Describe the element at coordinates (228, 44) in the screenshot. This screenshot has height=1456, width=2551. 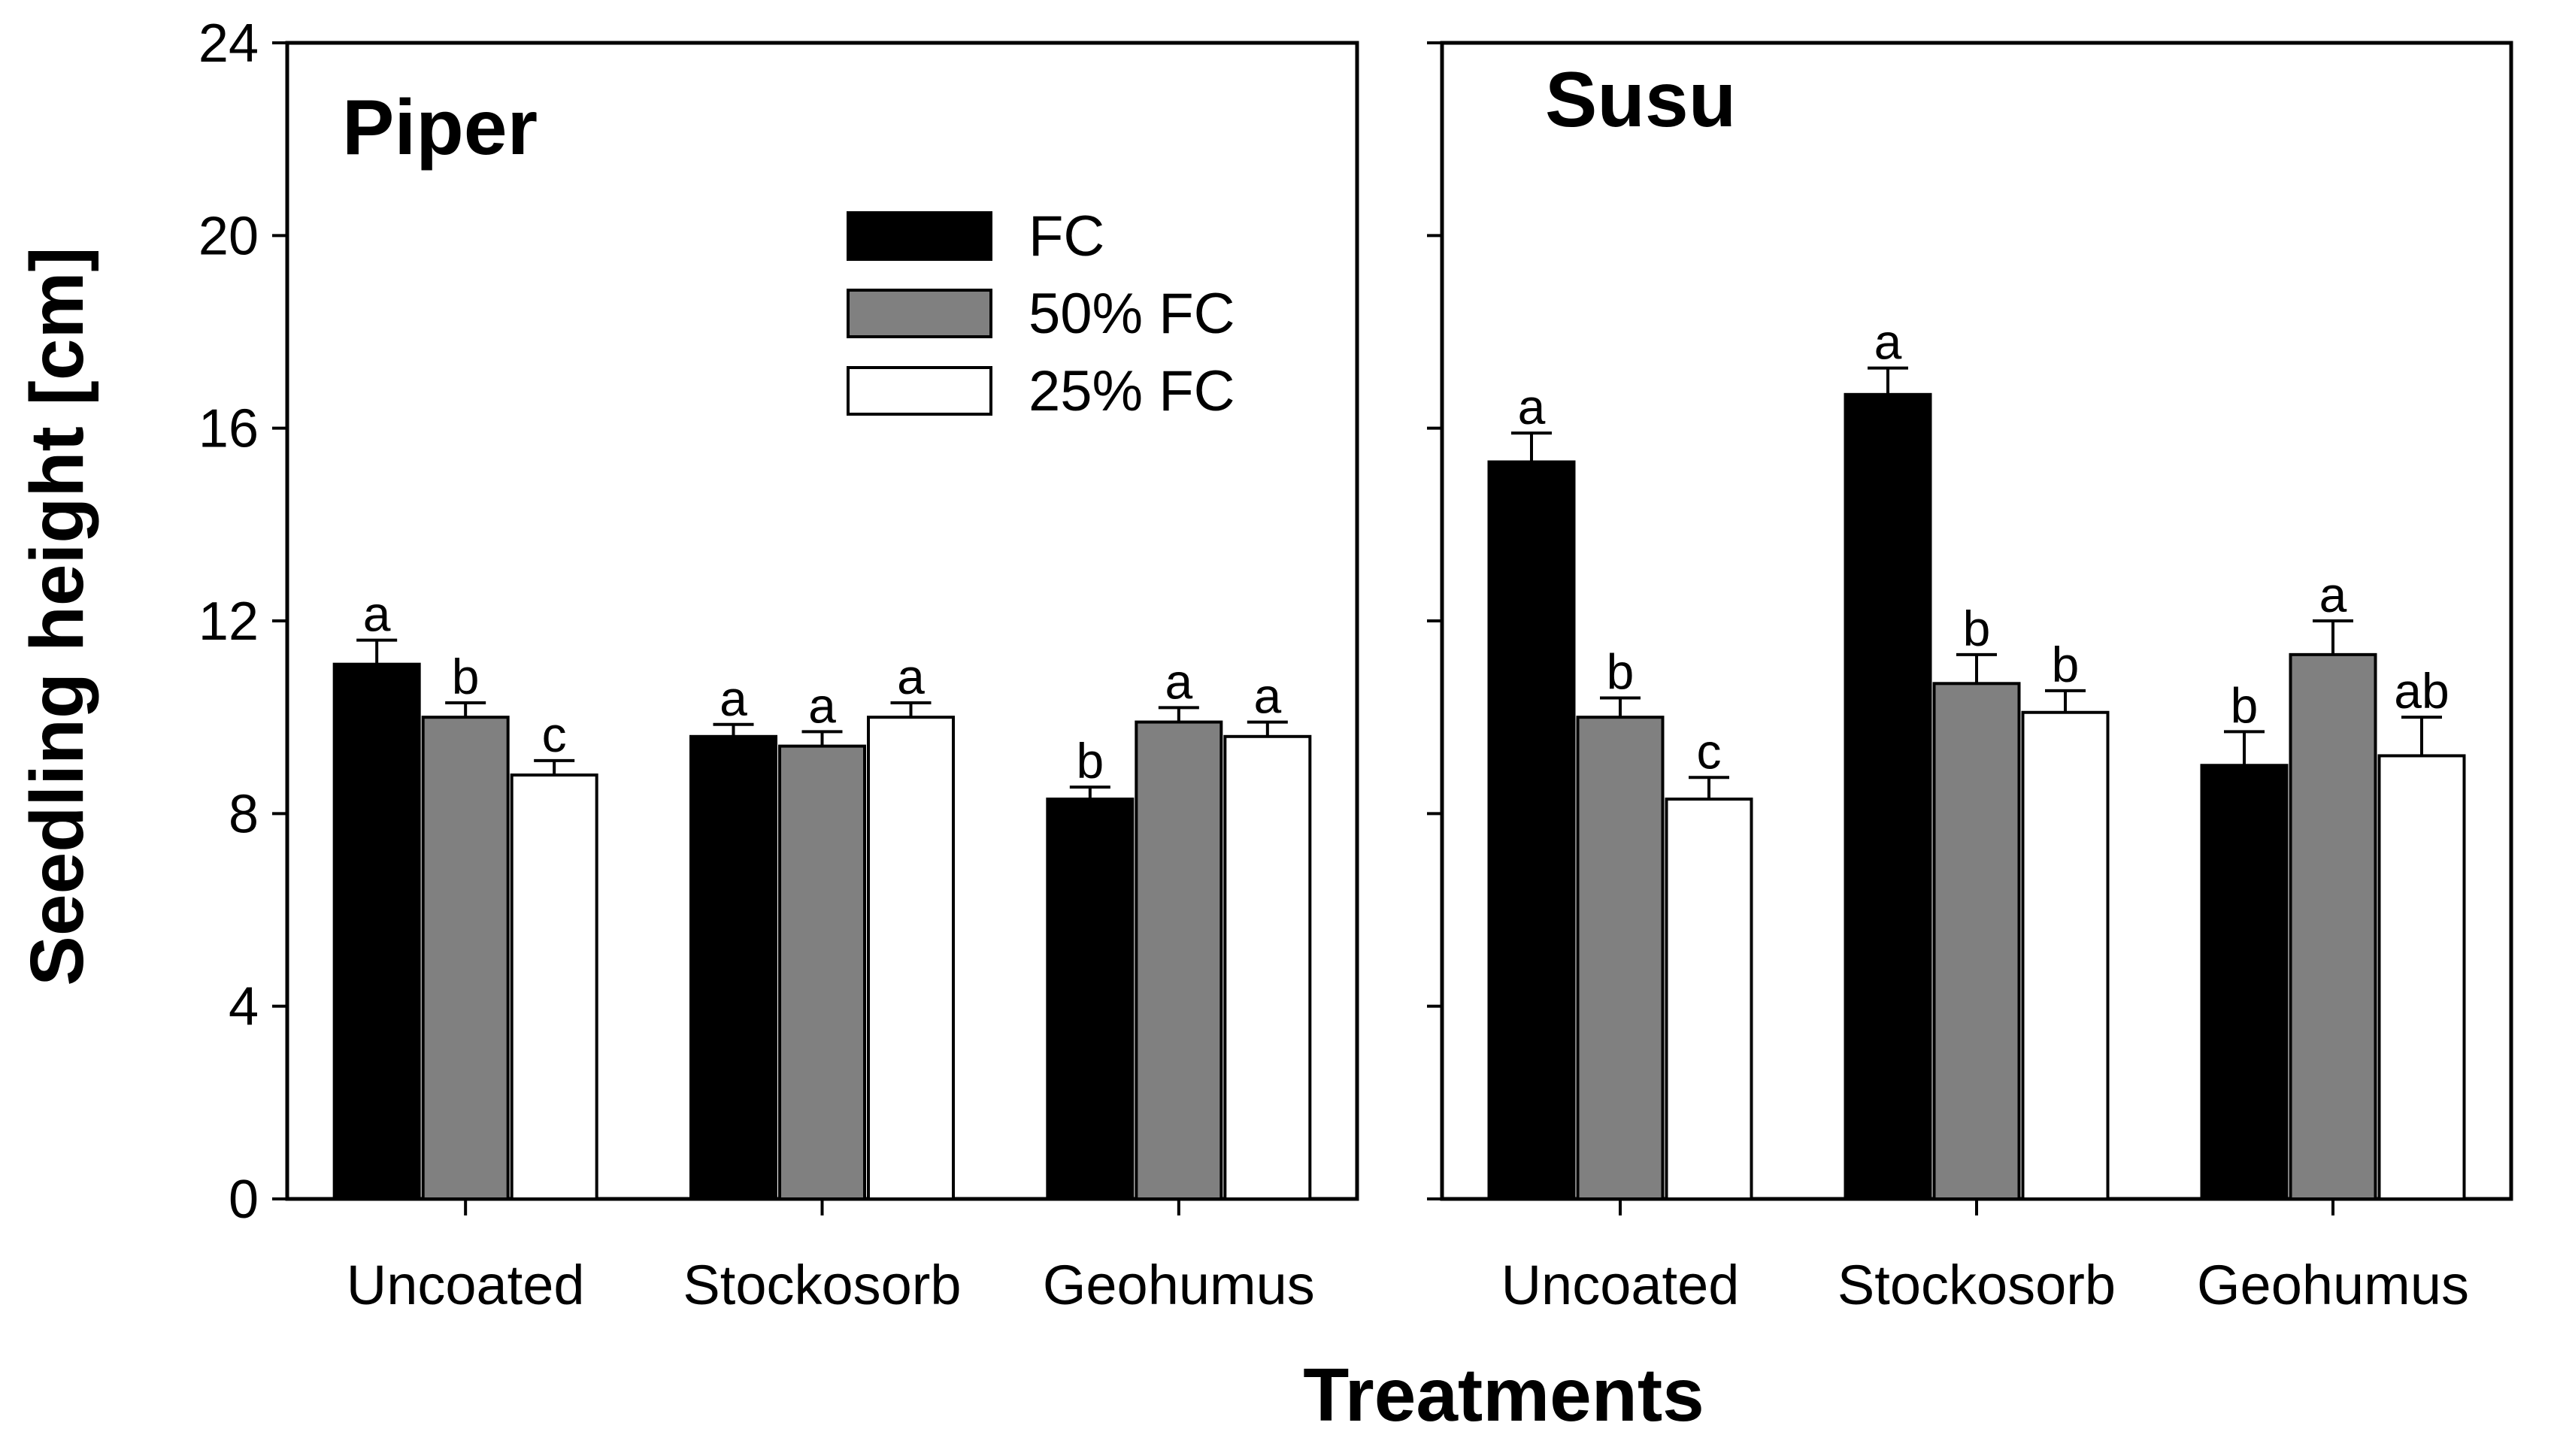
I see `y-tick-label: 24` at that location.